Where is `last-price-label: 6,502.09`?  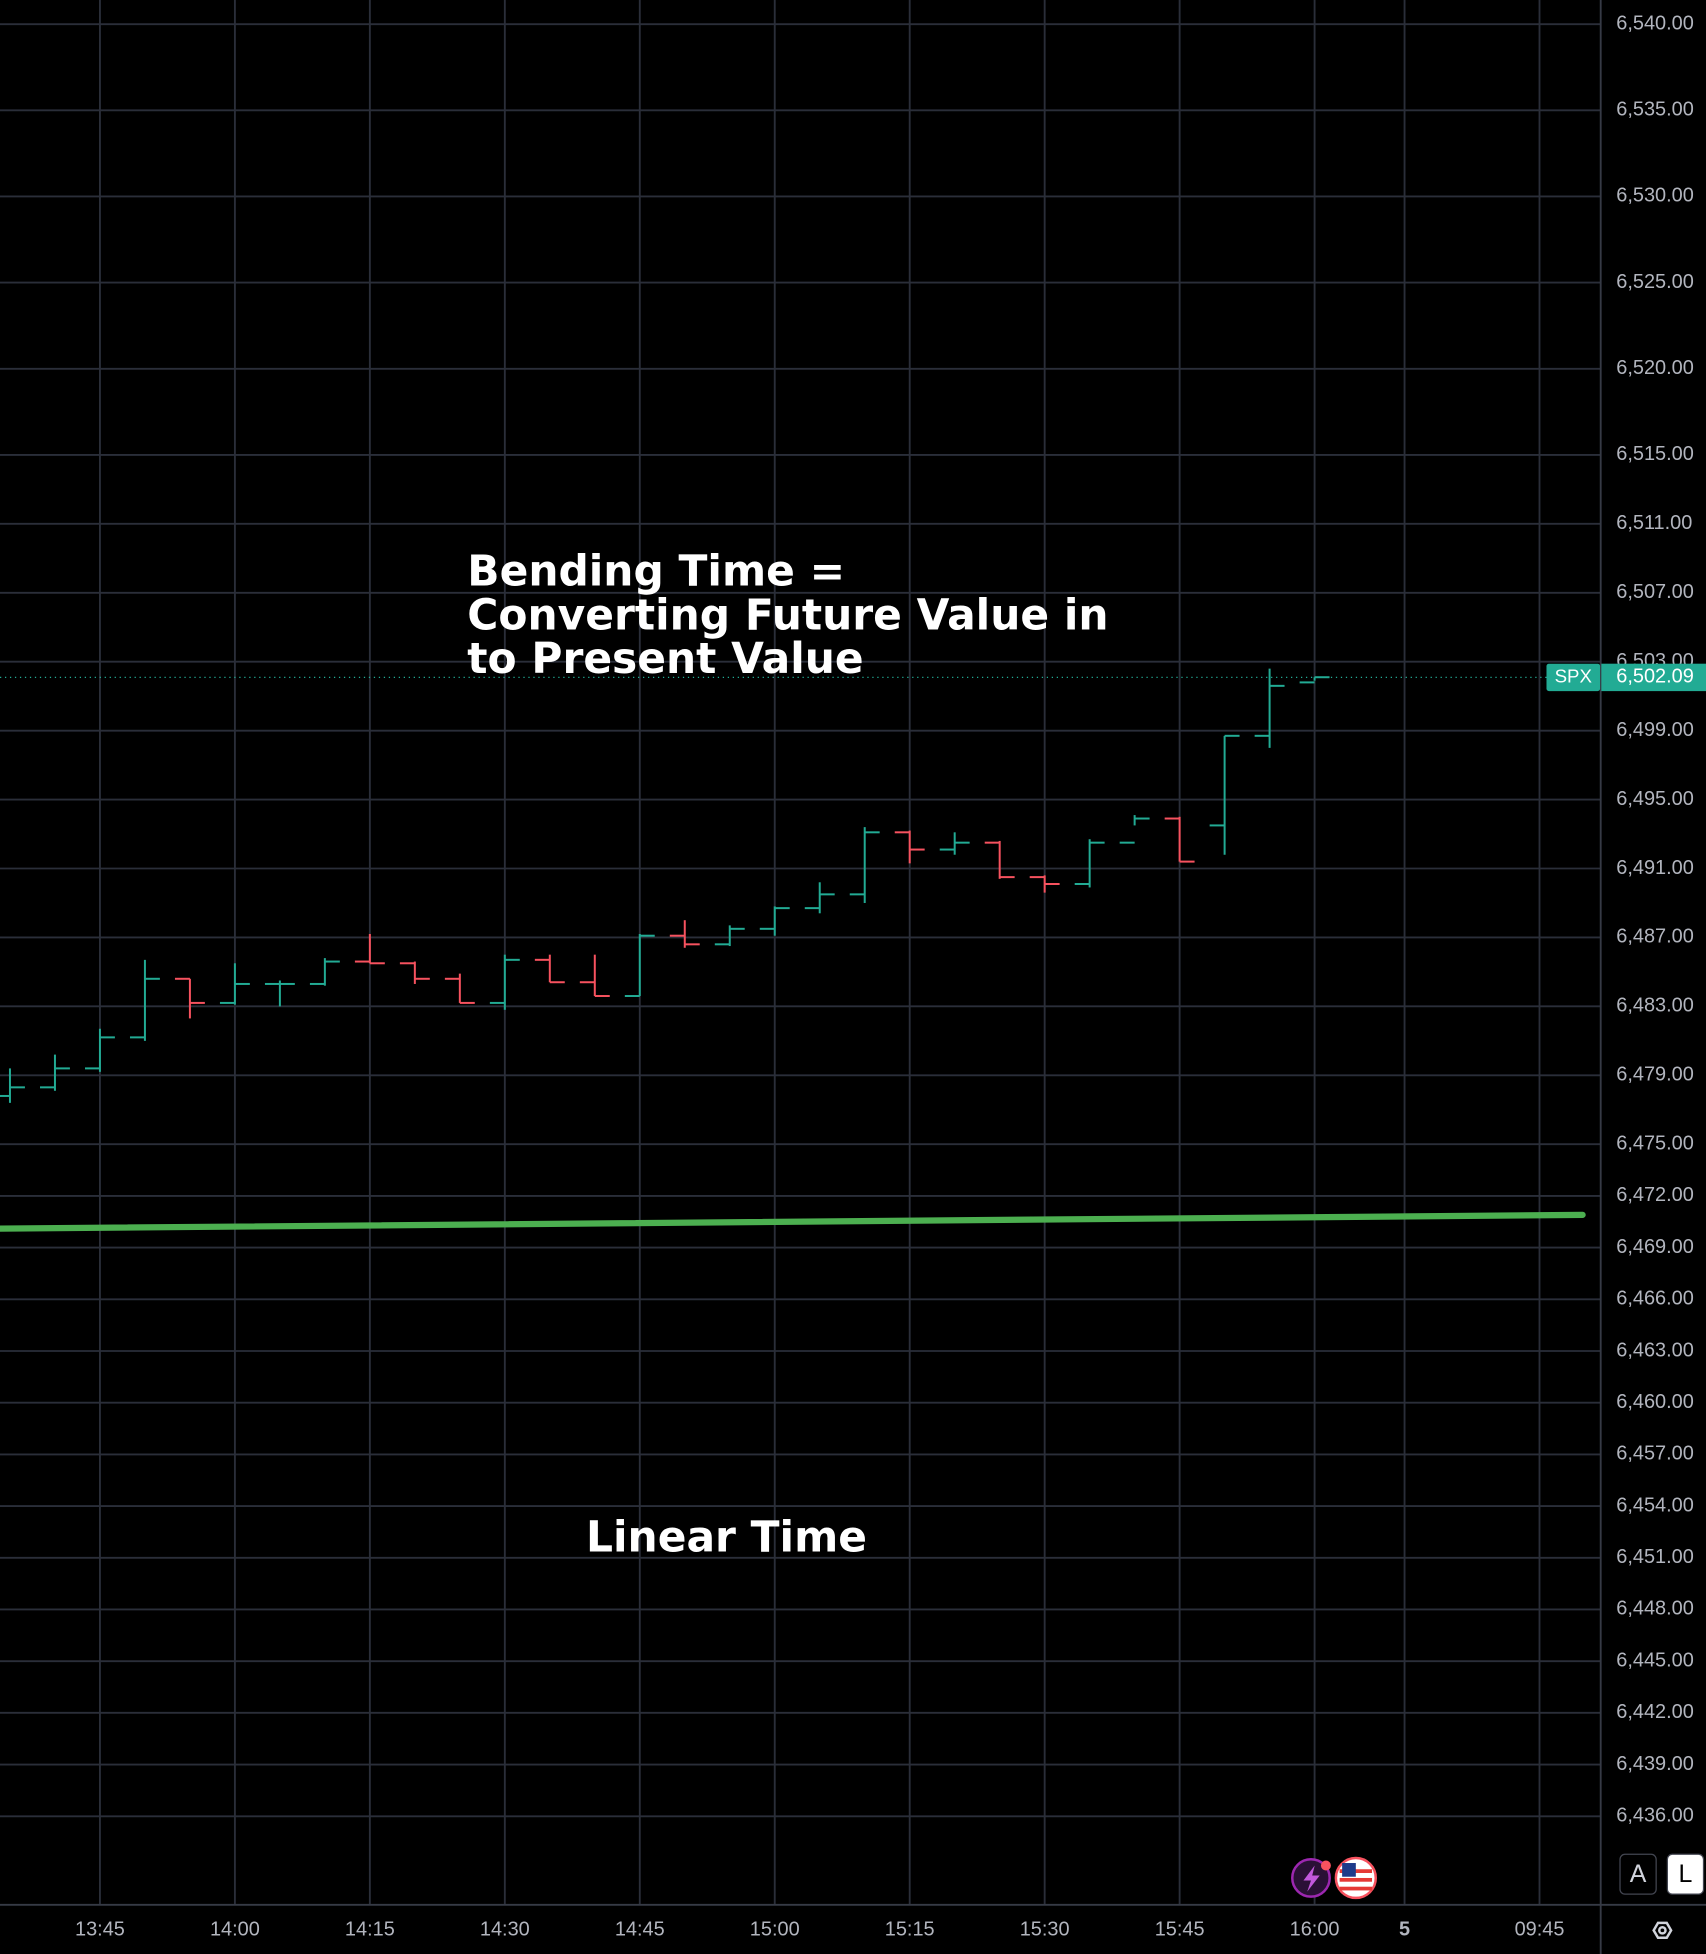
last-price-label: 6,502.09 is located at coordinates (1655, 677).